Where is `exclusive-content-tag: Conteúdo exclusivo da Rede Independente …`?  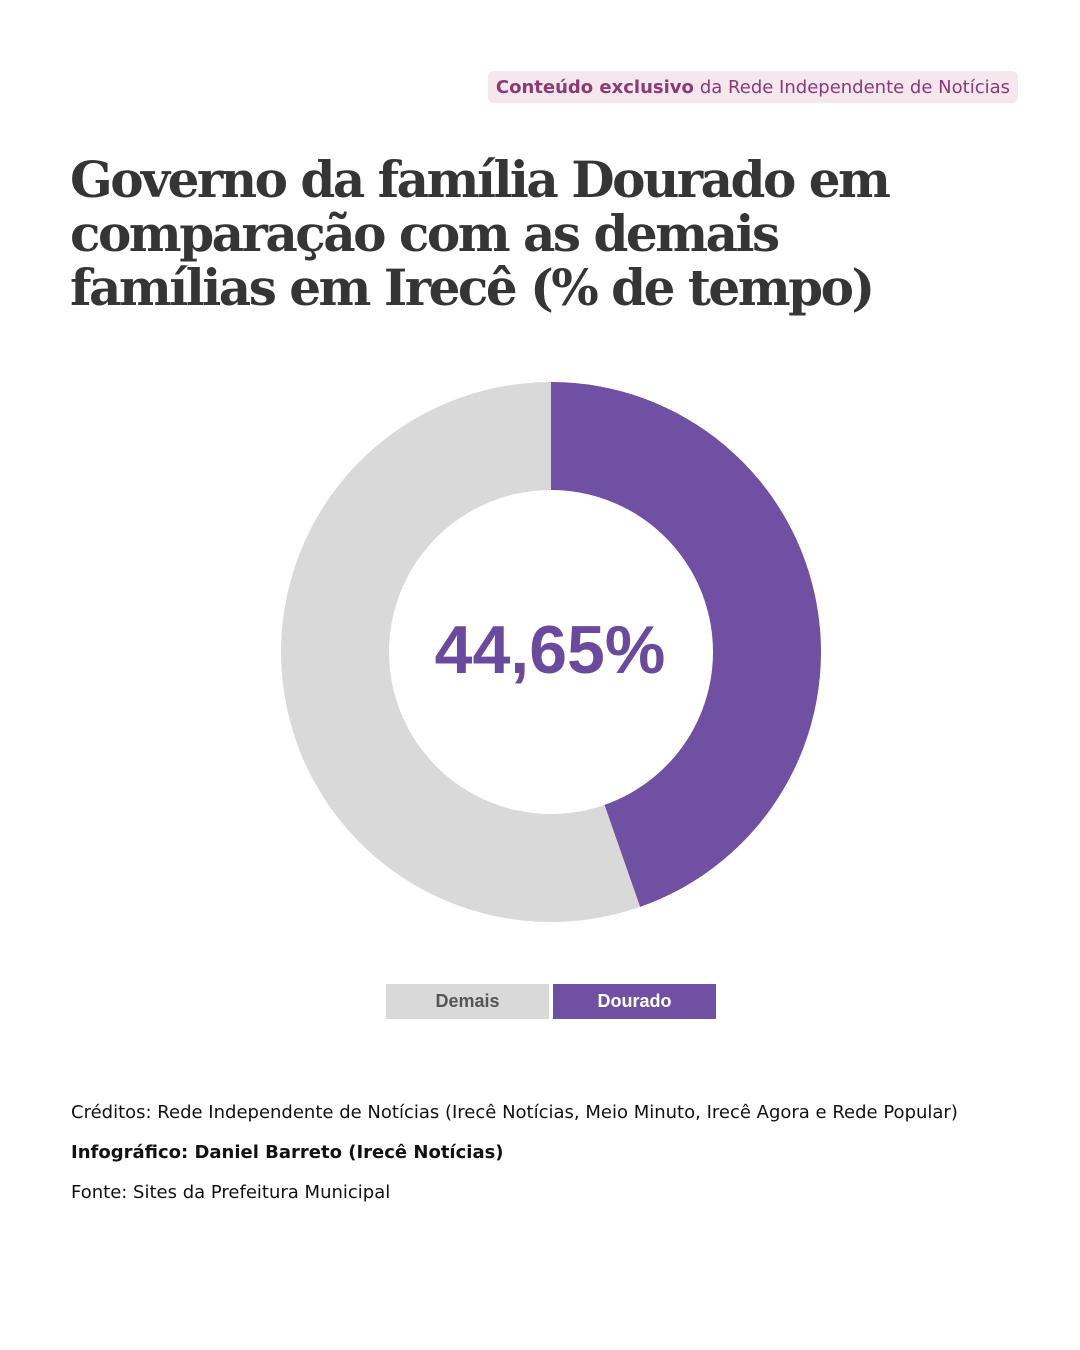 exclusive-content-tag: Conteúdo exclusivo da Rede Independente … is located at coordinates (752, 87).